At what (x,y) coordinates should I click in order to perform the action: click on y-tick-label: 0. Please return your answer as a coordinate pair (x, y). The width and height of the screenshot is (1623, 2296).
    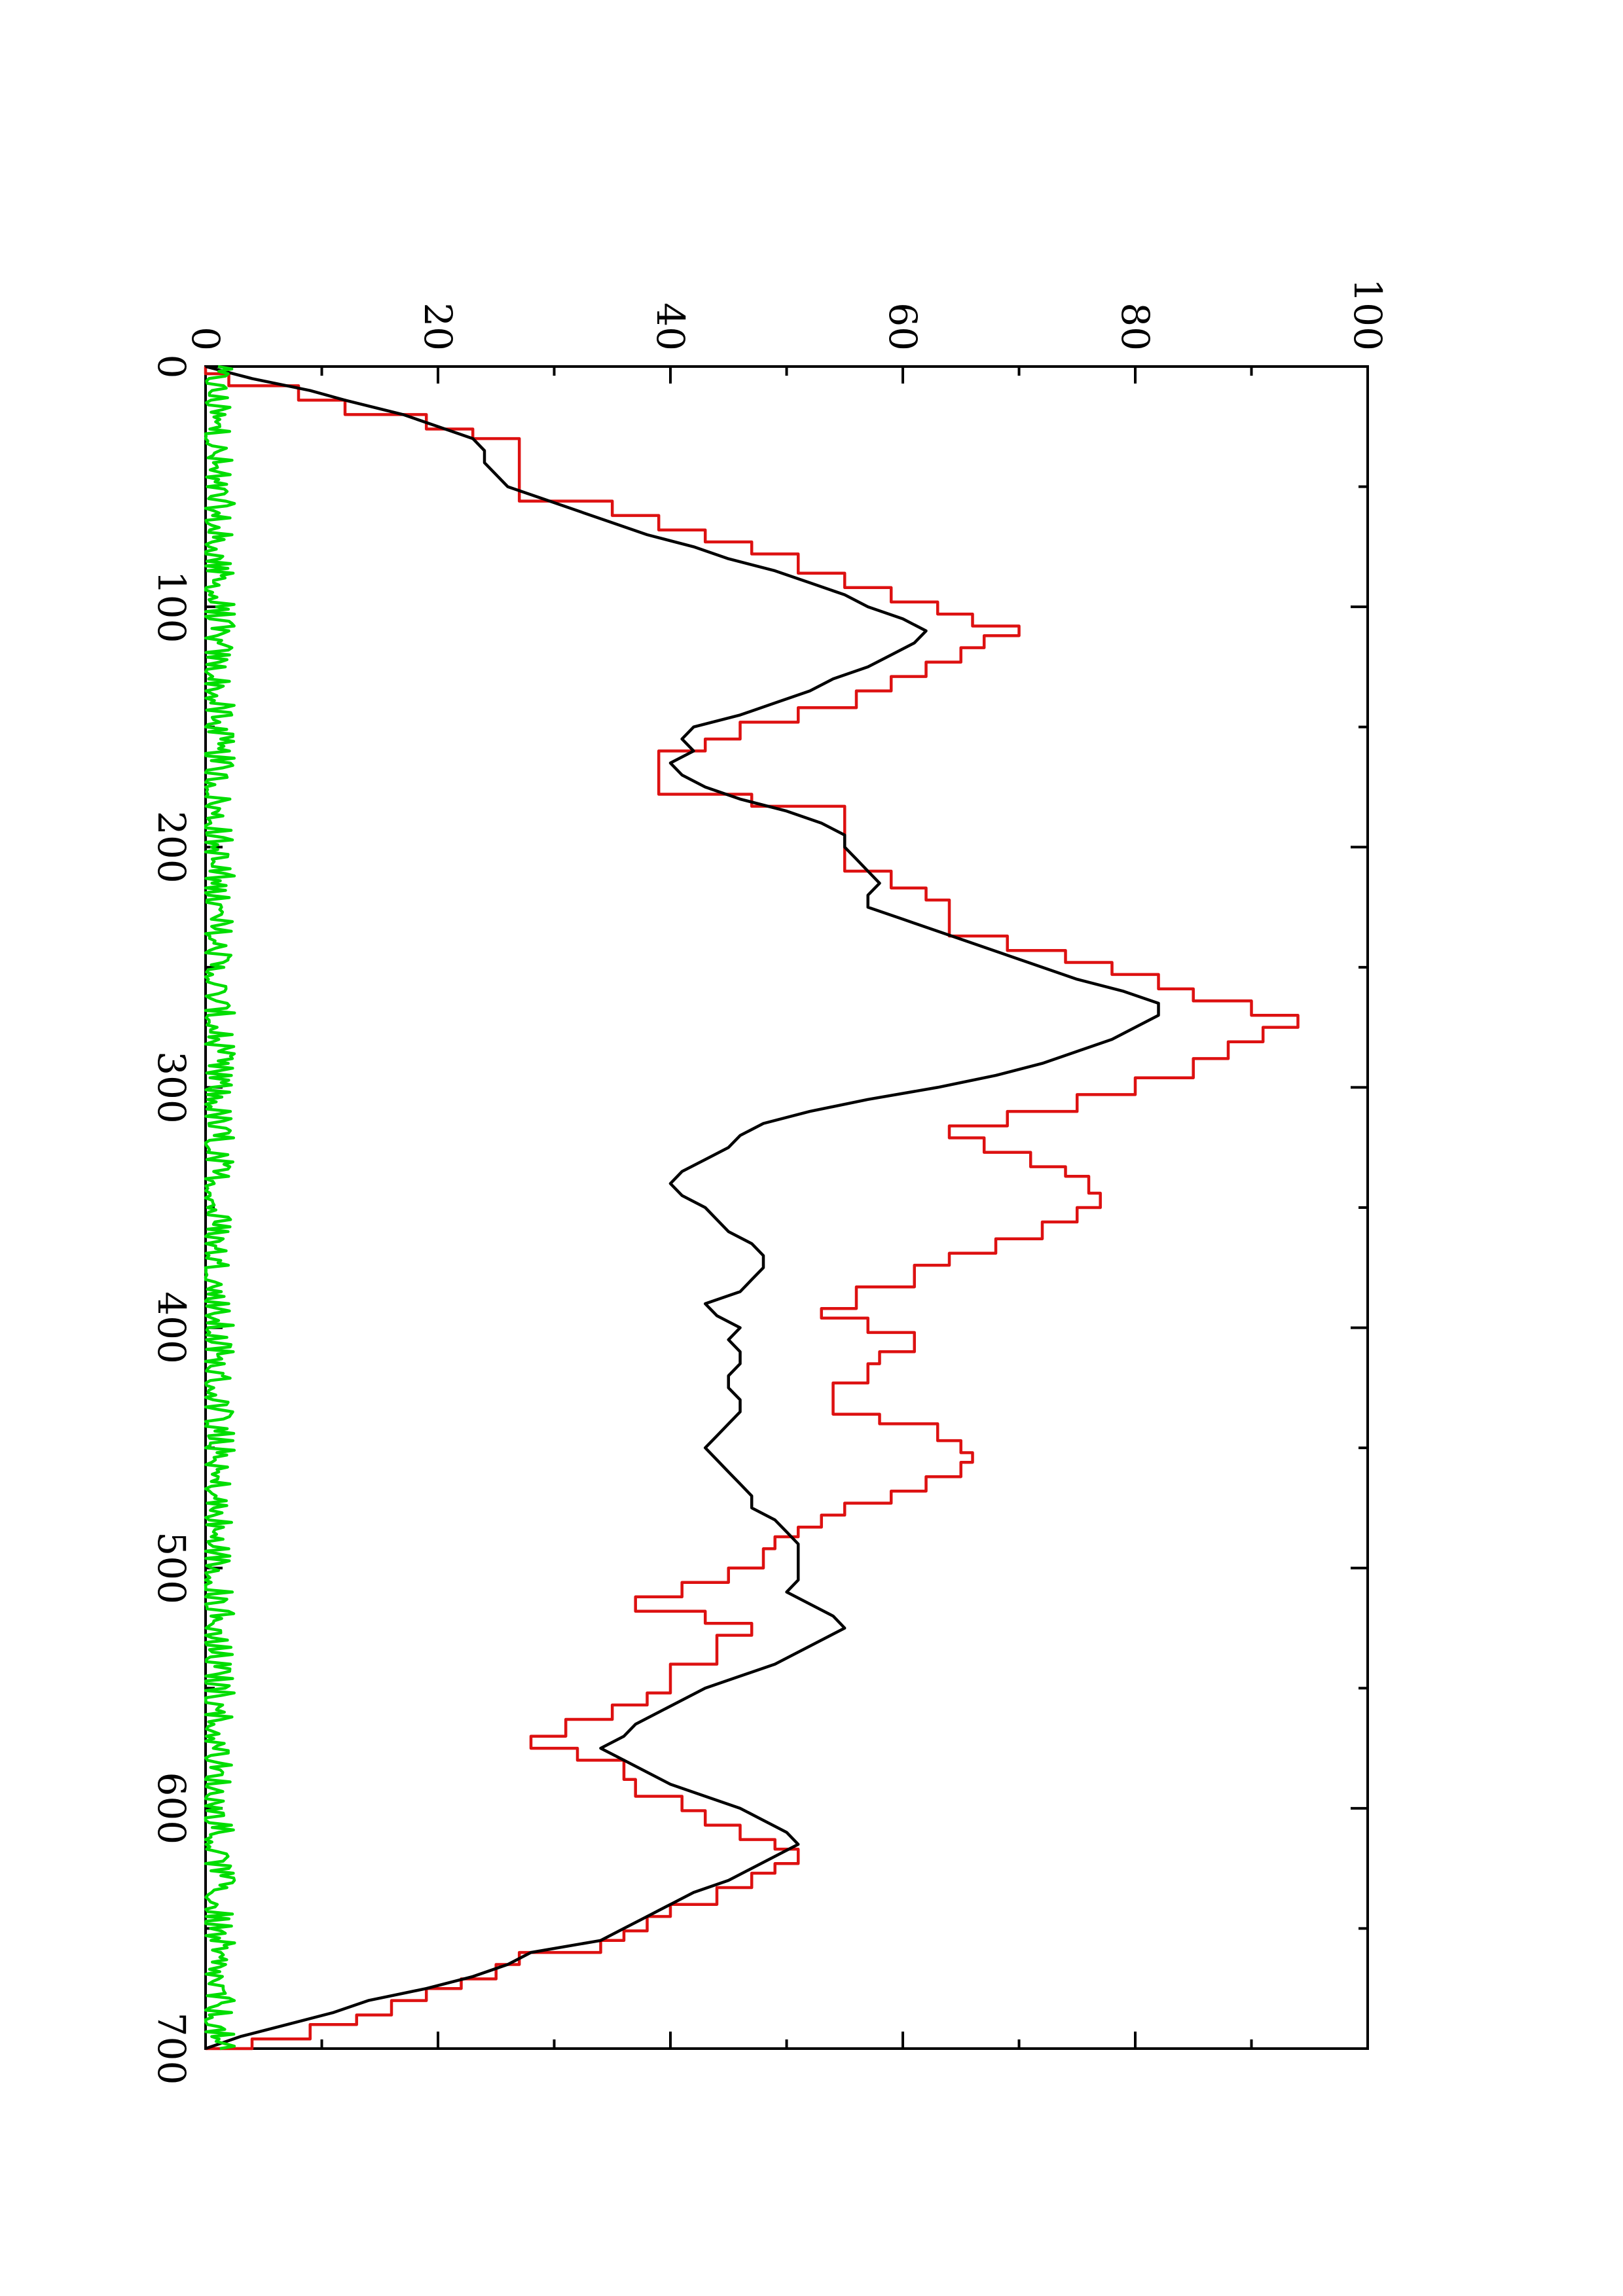
    Looking at the image, I should click on (205, 339).